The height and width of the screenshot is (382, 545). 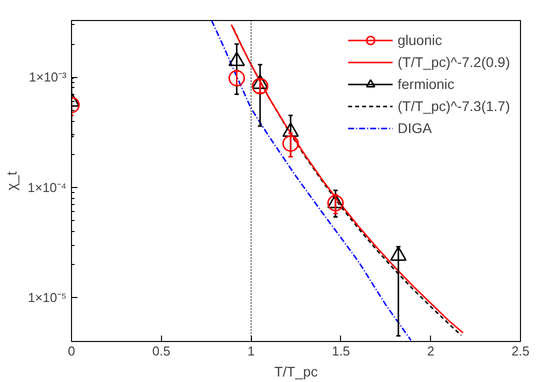 I want to click on legend-label: DIGA, so click(x=415, y=128).